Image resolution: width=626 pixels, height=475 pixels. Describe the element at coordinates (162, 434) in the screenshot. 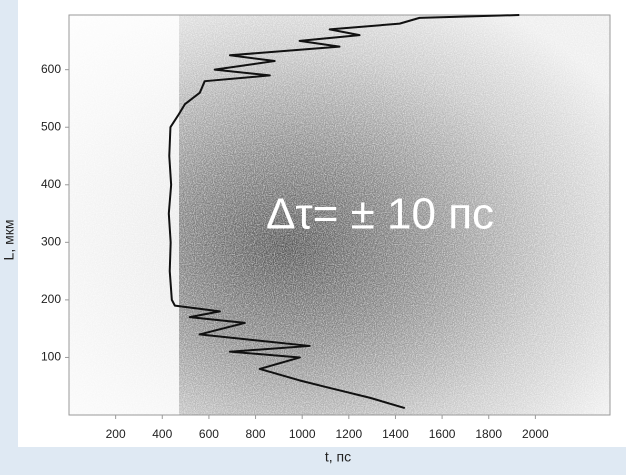

I see `x-tick-label: 400` at that location.